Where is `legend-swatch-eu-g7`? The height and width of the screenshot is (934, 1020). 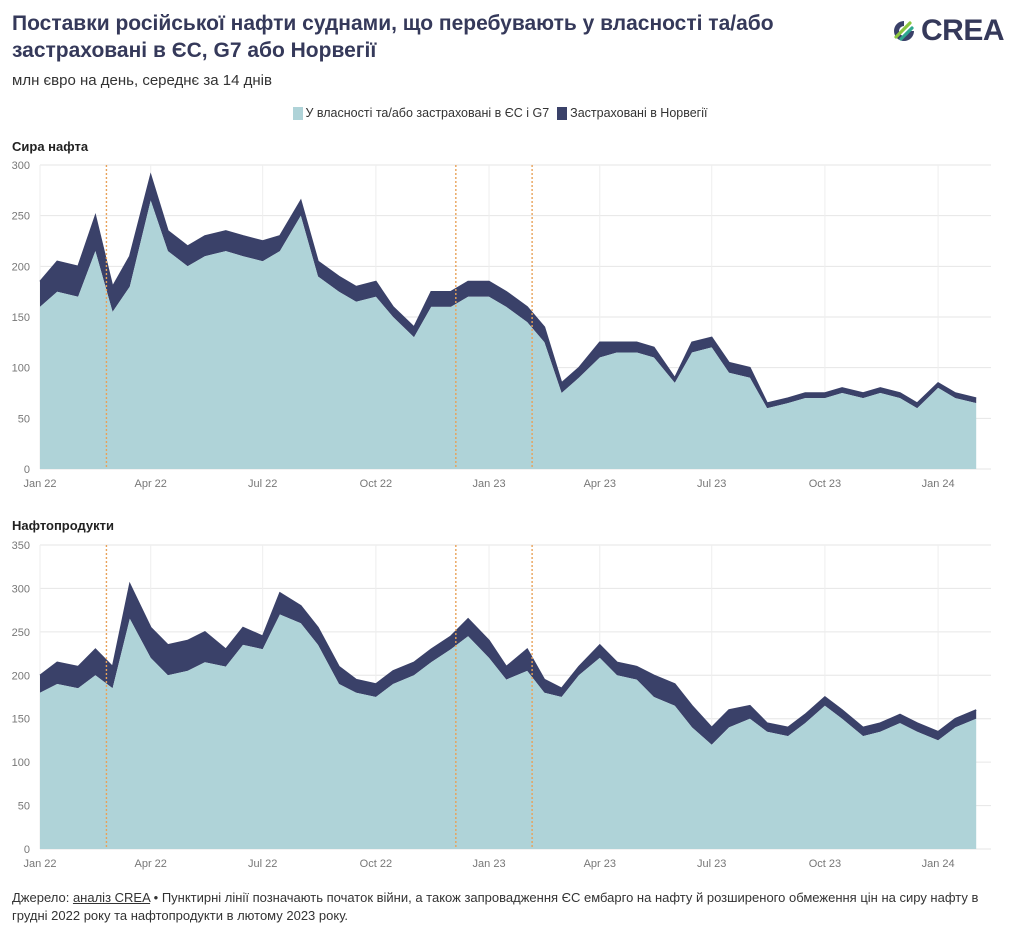 legend-swatch-eu-g7 is located at coordinates (297, 113).